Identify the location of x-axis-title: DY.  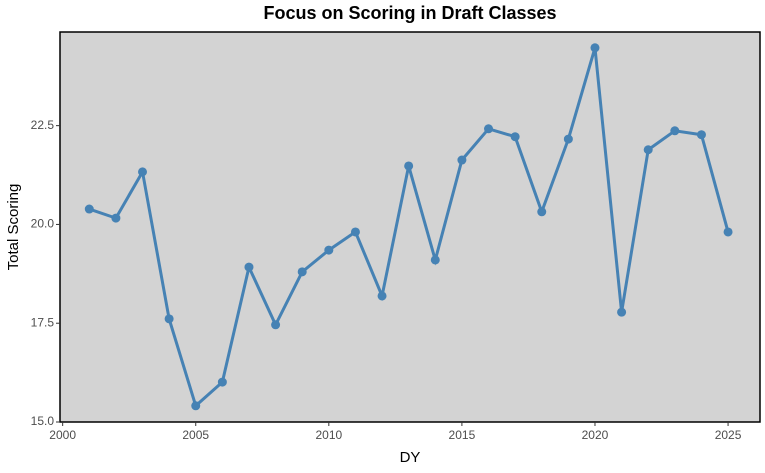
(410, 457).